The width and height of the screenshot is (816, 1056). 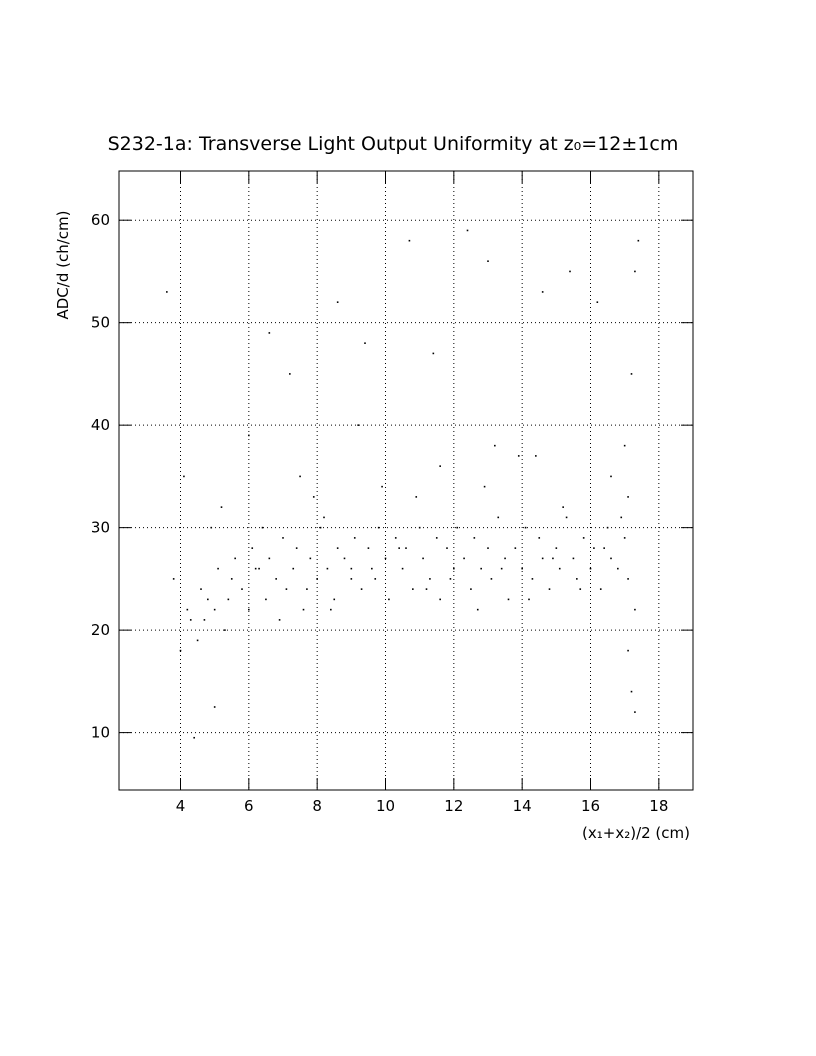 I want to click on y-tick-label: 30, so click(x=100, y=528).